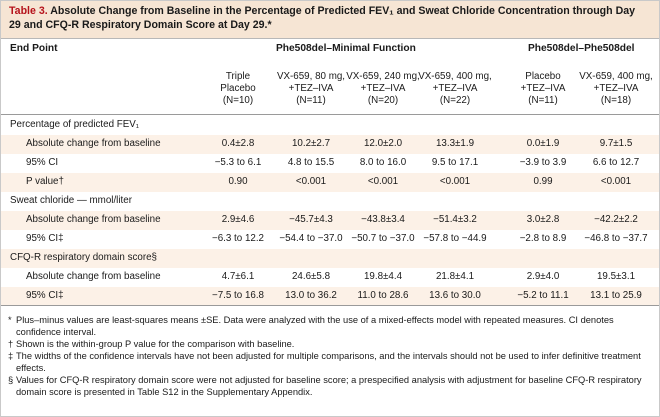 The width and height of the screenshot is (660, 417). Describe the element at coordinates (543, 219) in the screenshot. I see `table-cell: 3.0±2.8` at that location.